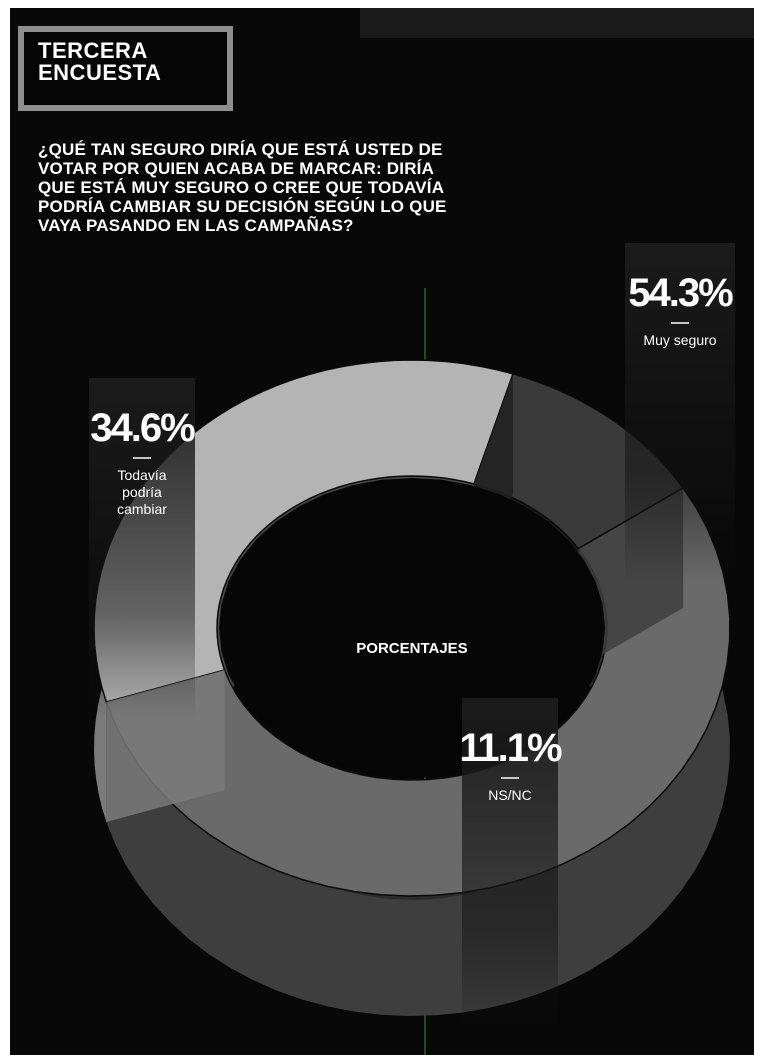 Image resolution: width=762 pixels, height=1055 pixels. What do you see at coordinates (142, 509) in the screenshot?
I see `slice-category-label: cambiar` at bounding box center [142, 509].